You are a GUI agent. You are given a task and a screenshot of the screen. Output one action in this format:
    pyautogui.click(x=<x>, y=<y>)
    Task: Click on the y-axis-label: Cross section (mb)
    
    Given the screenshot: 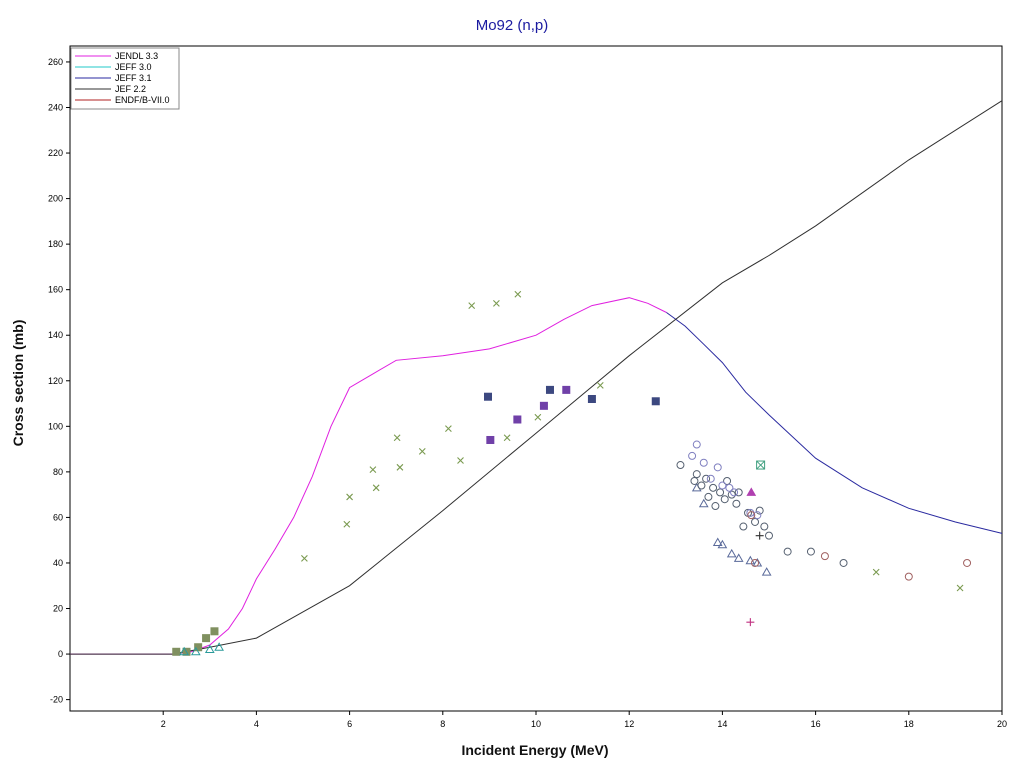 What is the action you would take?
    pyautogui.click(x=18, y=383)
    